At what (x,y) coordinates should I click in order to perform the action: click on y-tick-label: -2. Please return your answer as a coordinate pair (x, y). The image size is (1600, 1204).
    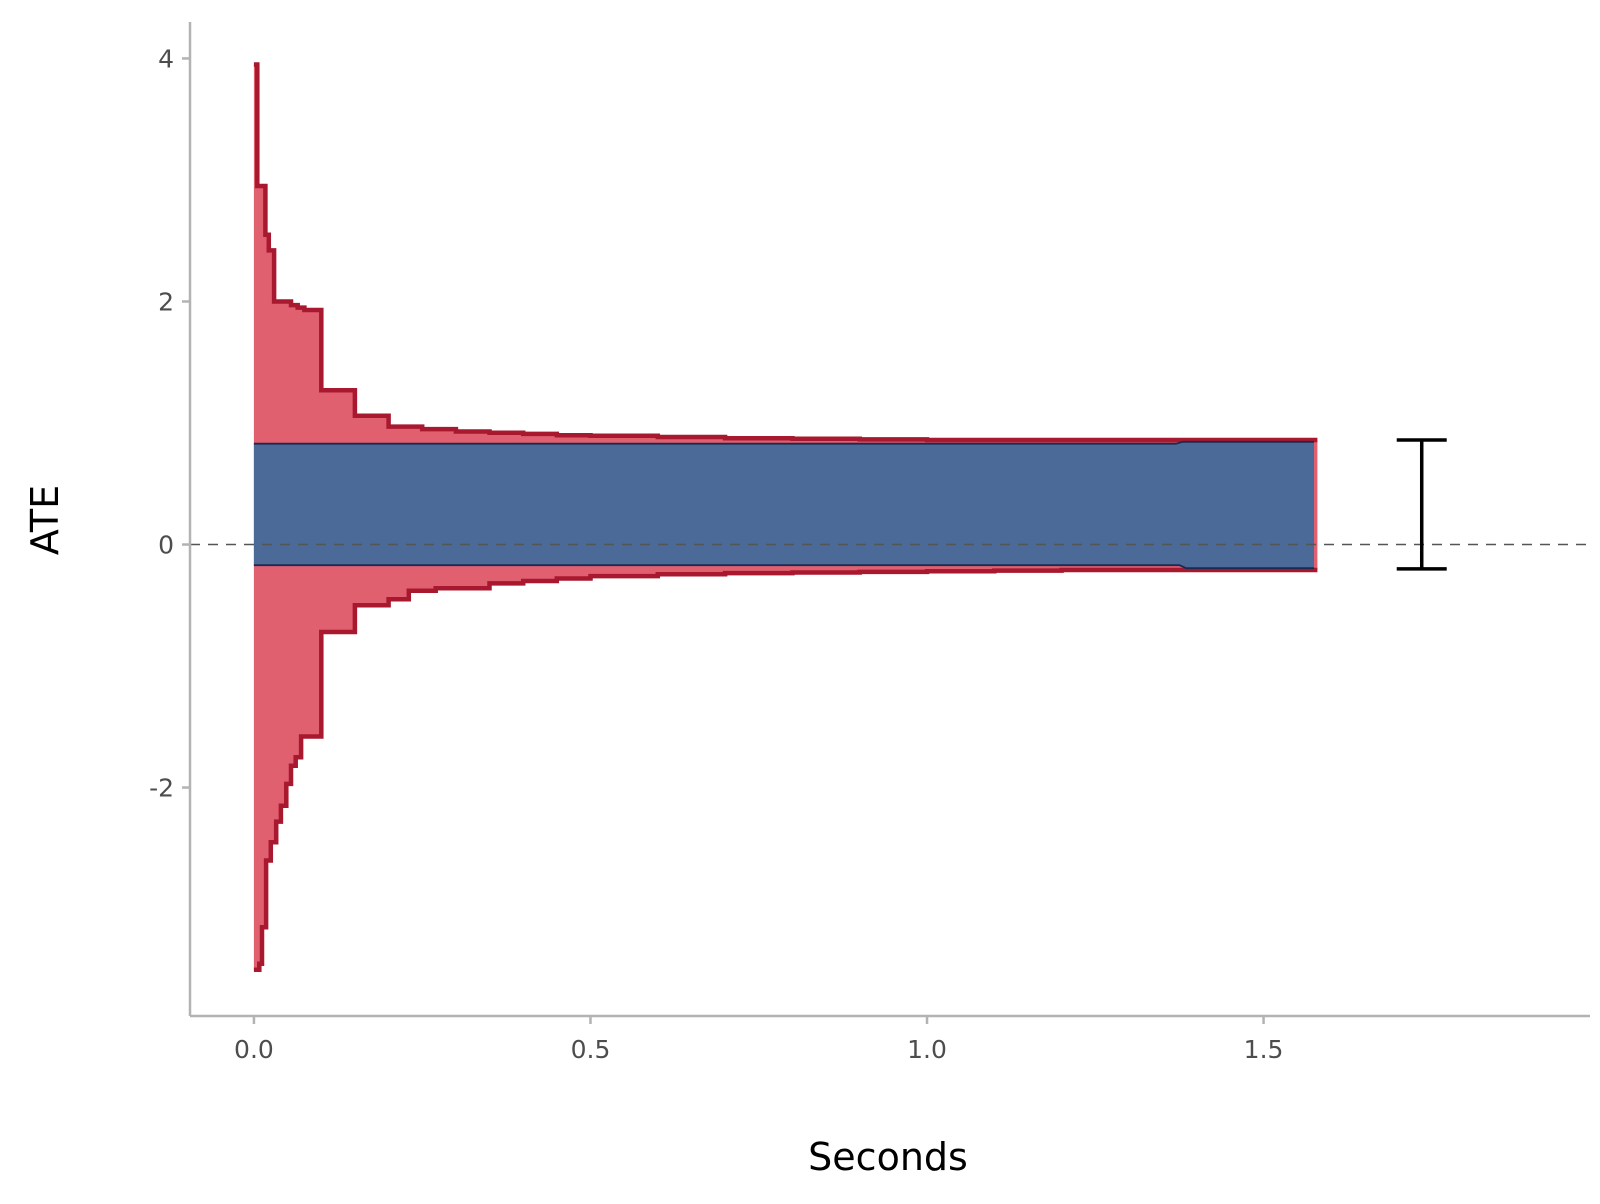
    Looking at the image, I should click on (161, 788).